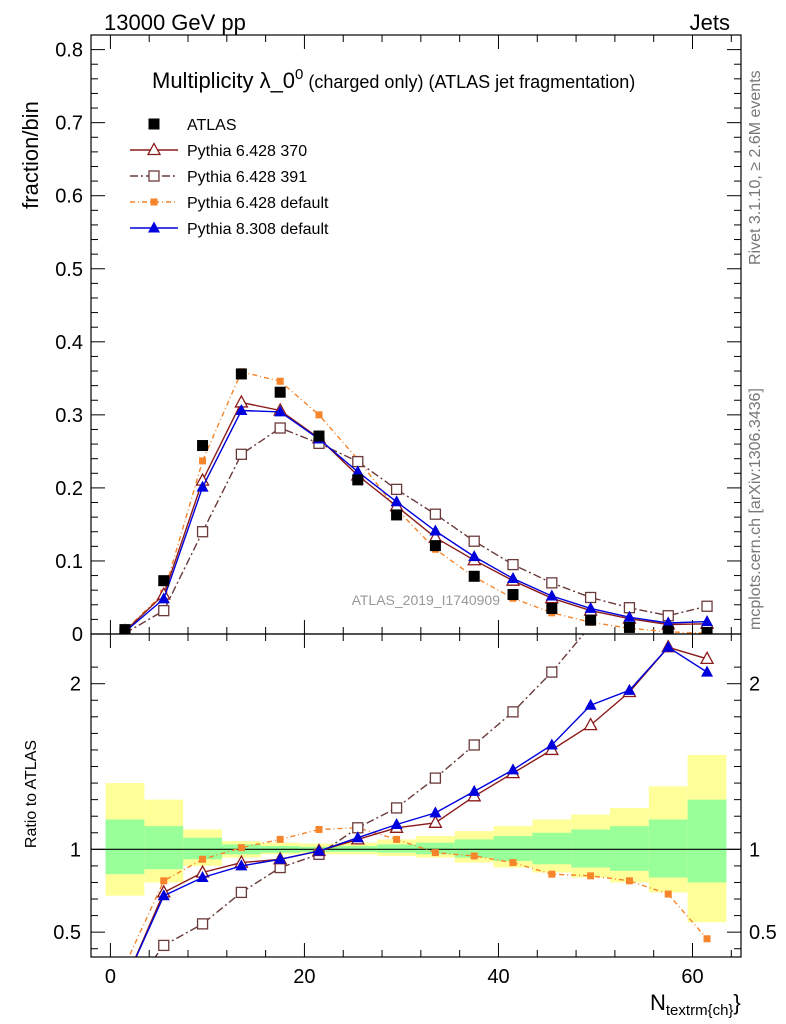 This screenshot has height=1024, width=786. Describe the element at coordinates (69, 343) in the screenshot. I see `y-tick-label: 0.4` at that location.